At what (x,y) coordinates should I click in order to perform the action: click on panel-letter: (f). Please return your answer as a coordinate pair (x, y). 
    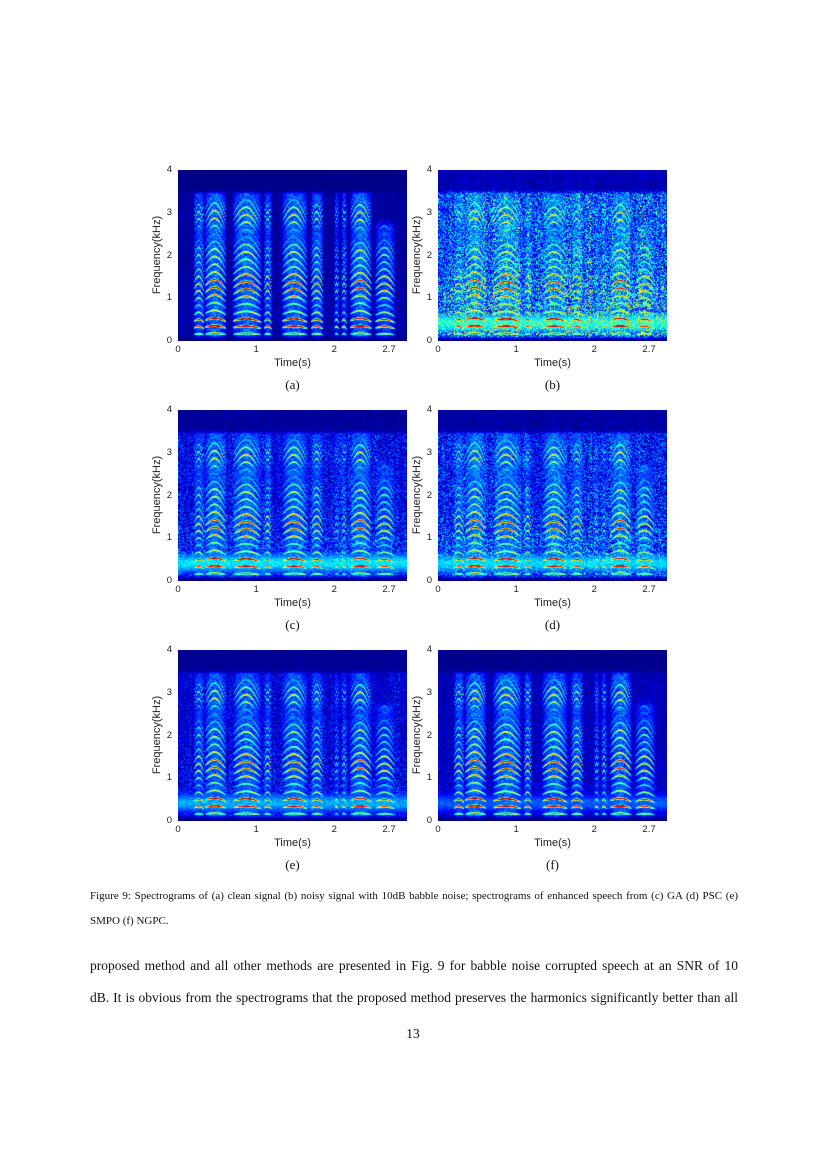
    Looking at the image, I should click on (552, 864).